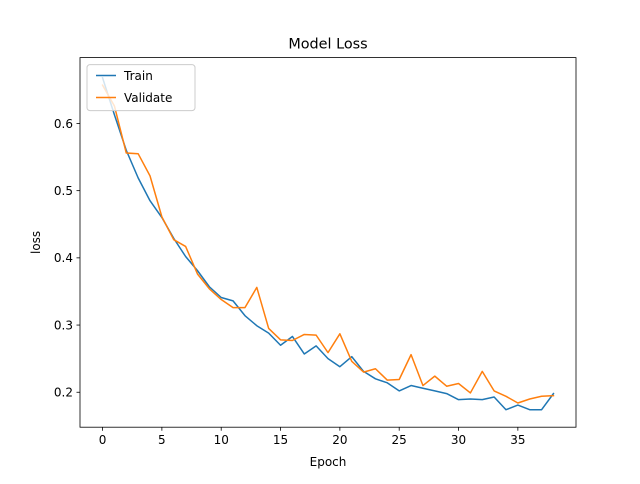 The height and width of the screenshot is (484, 640). What do you see at coordinates (280, 440) in the screenshot?
I see `x-tick-label: 15` at bounding box center [280, 440].